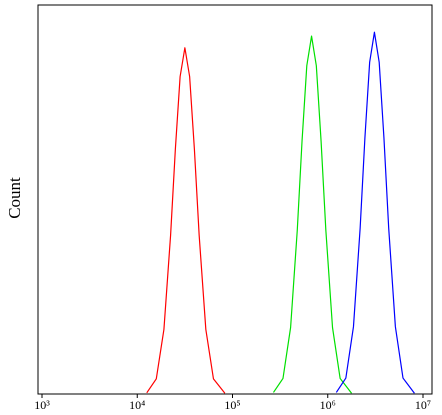 The height and width of the screenshot is (415, 442). I want to click on x-tick-label: 10⁴, so click(137, 405).